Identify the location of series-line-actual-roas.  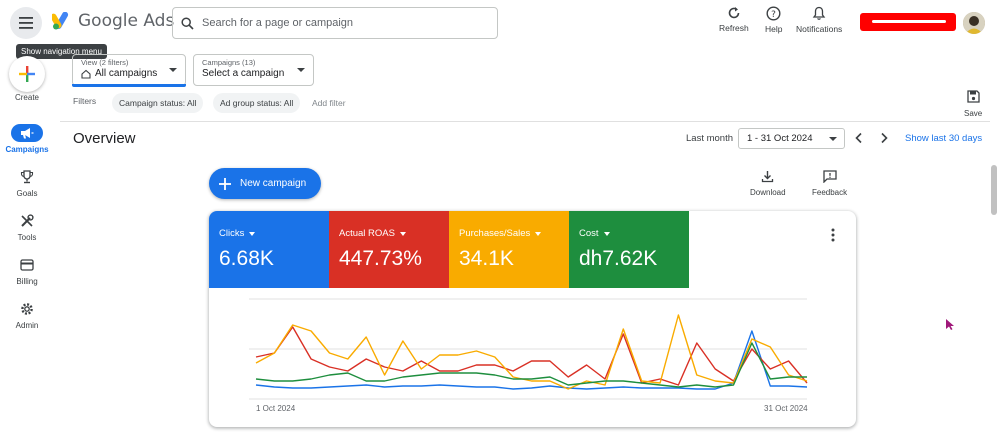
(531, 356).